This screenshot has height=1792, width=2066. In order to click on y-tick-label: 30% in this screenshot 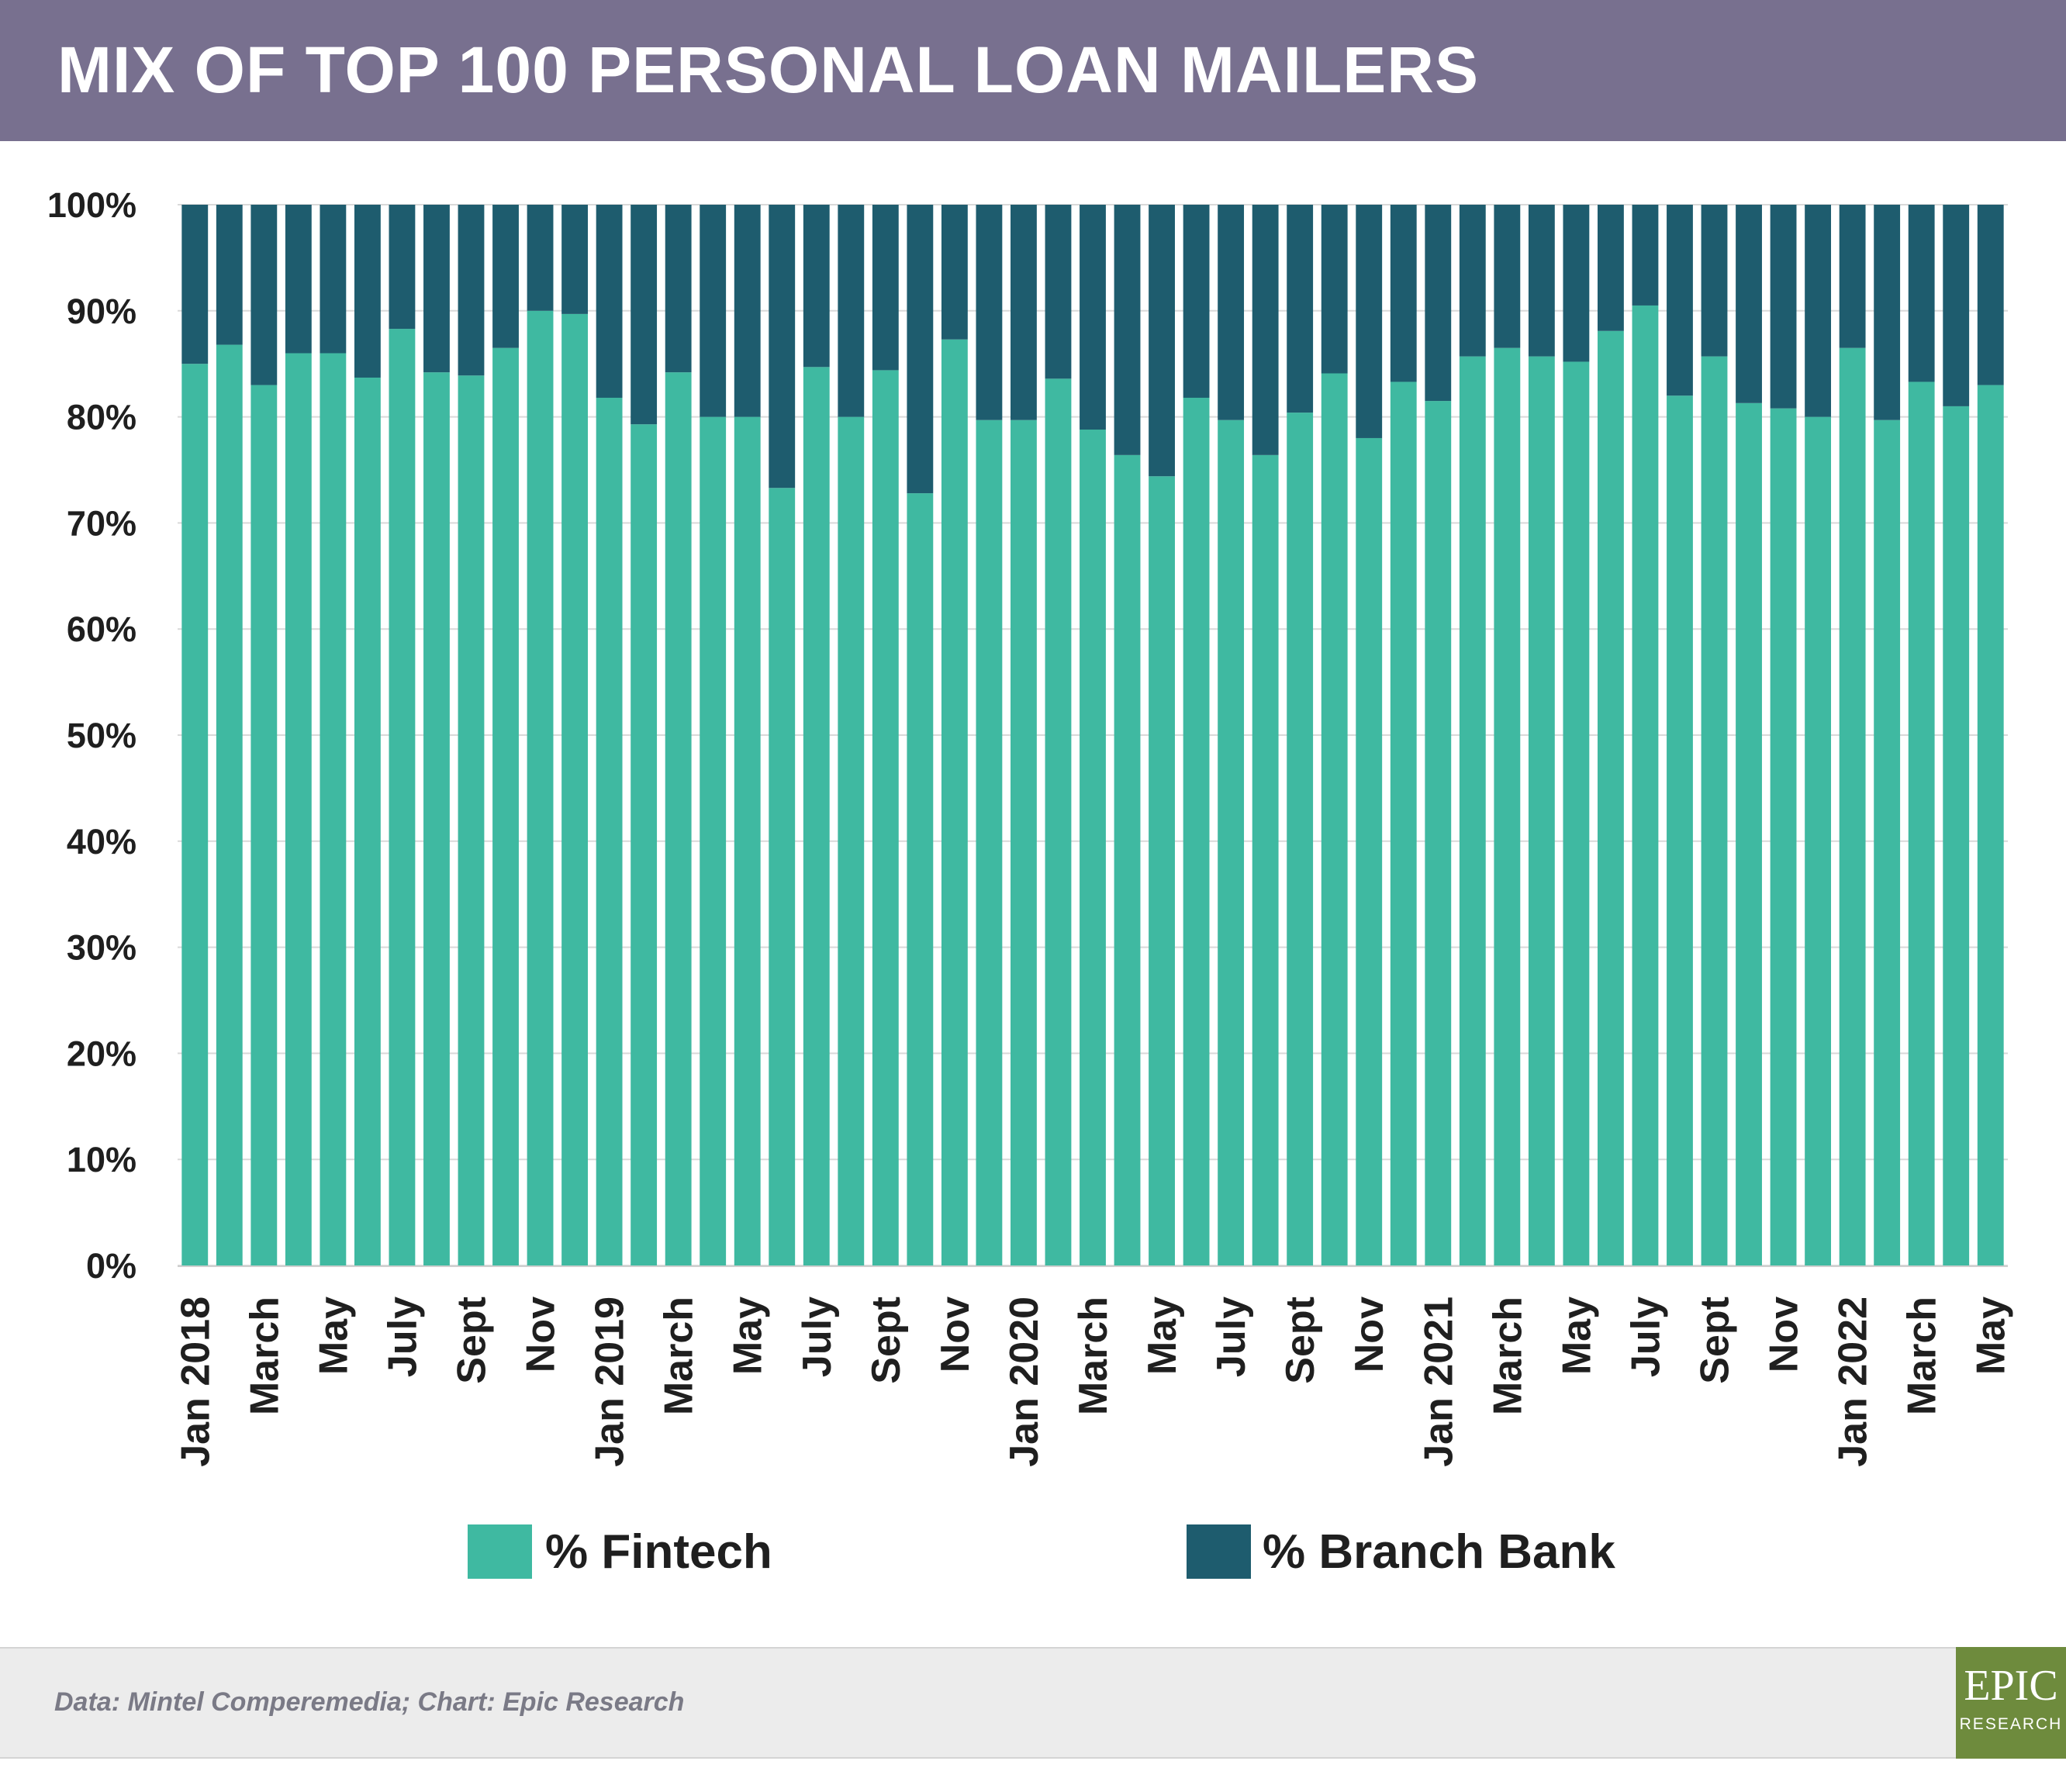, I will do `click(101, 948)`.